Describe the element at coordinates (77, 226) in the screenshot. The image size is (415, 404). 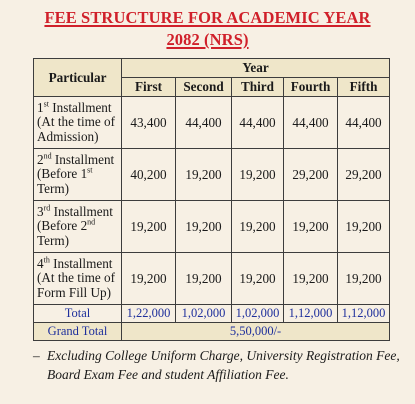
I see `installment-label: 3rd Installment (Before 2nd Term)` at that location.